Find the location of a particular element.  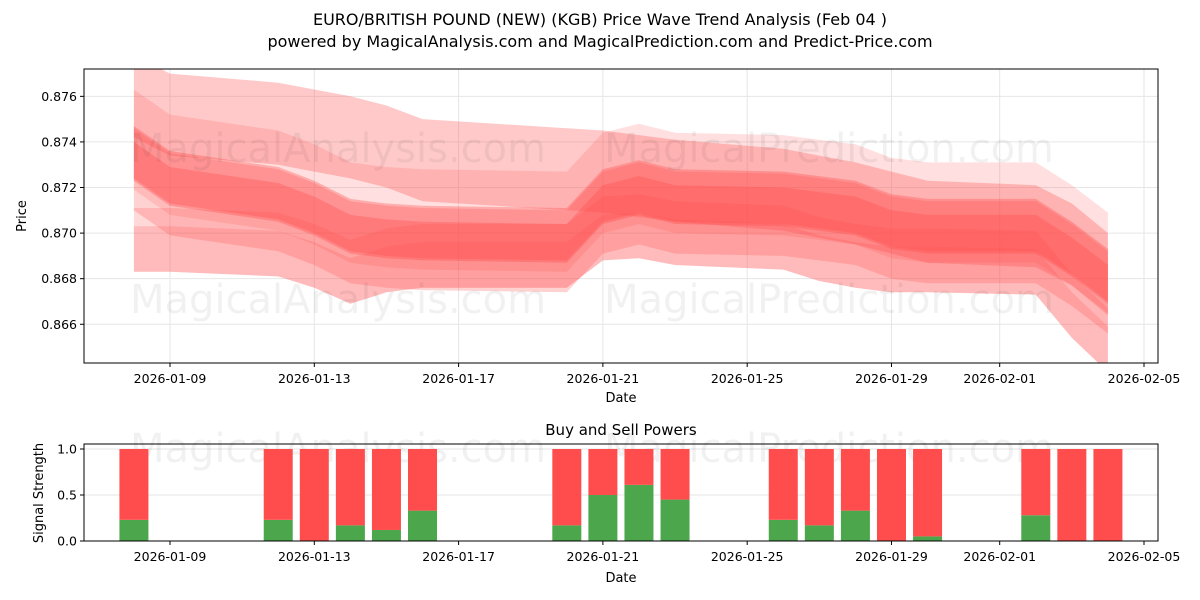

y-tick-label: 0.872 is located at coordinates (59, 187).